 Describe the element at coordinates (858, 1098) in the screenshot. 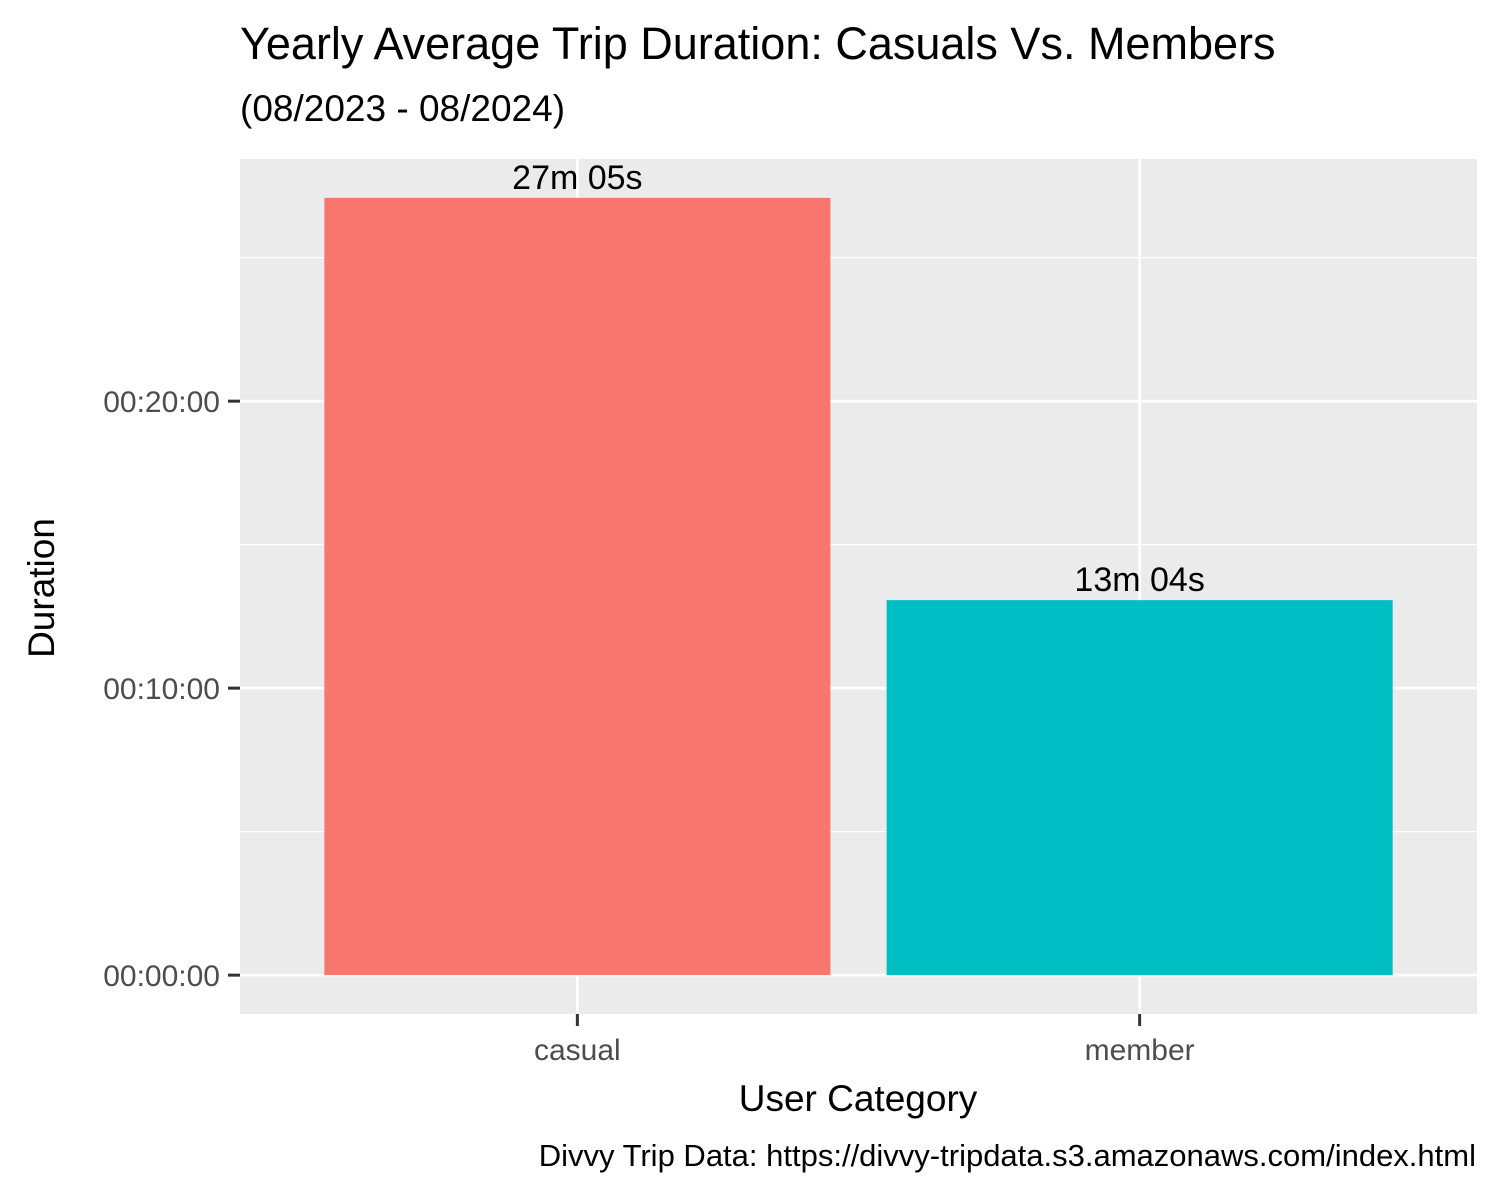

I see `x-axis-title: User Category` at that location.